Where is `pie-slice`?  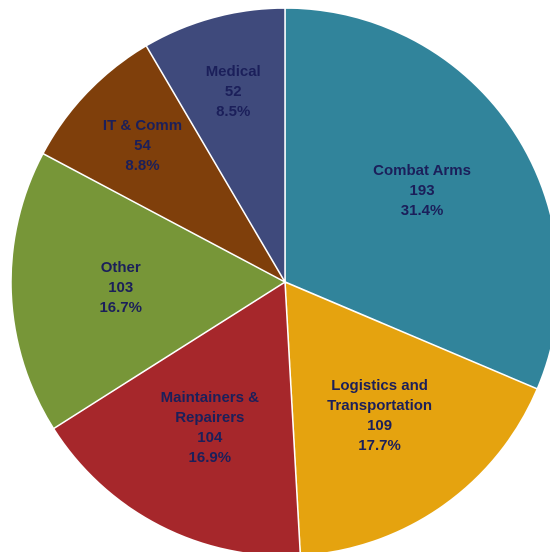
pie-slice is located at coordinates (215, 146).